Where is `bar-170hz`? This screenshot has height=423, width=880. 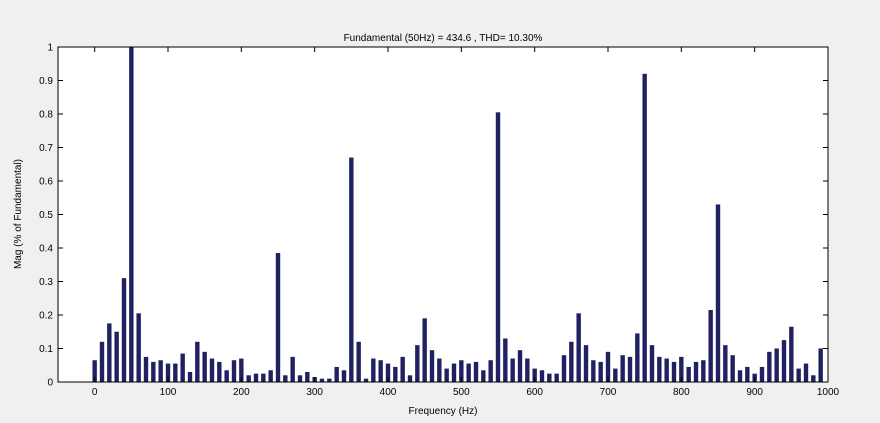 bar-170hz is located at coordinates (219, 371).